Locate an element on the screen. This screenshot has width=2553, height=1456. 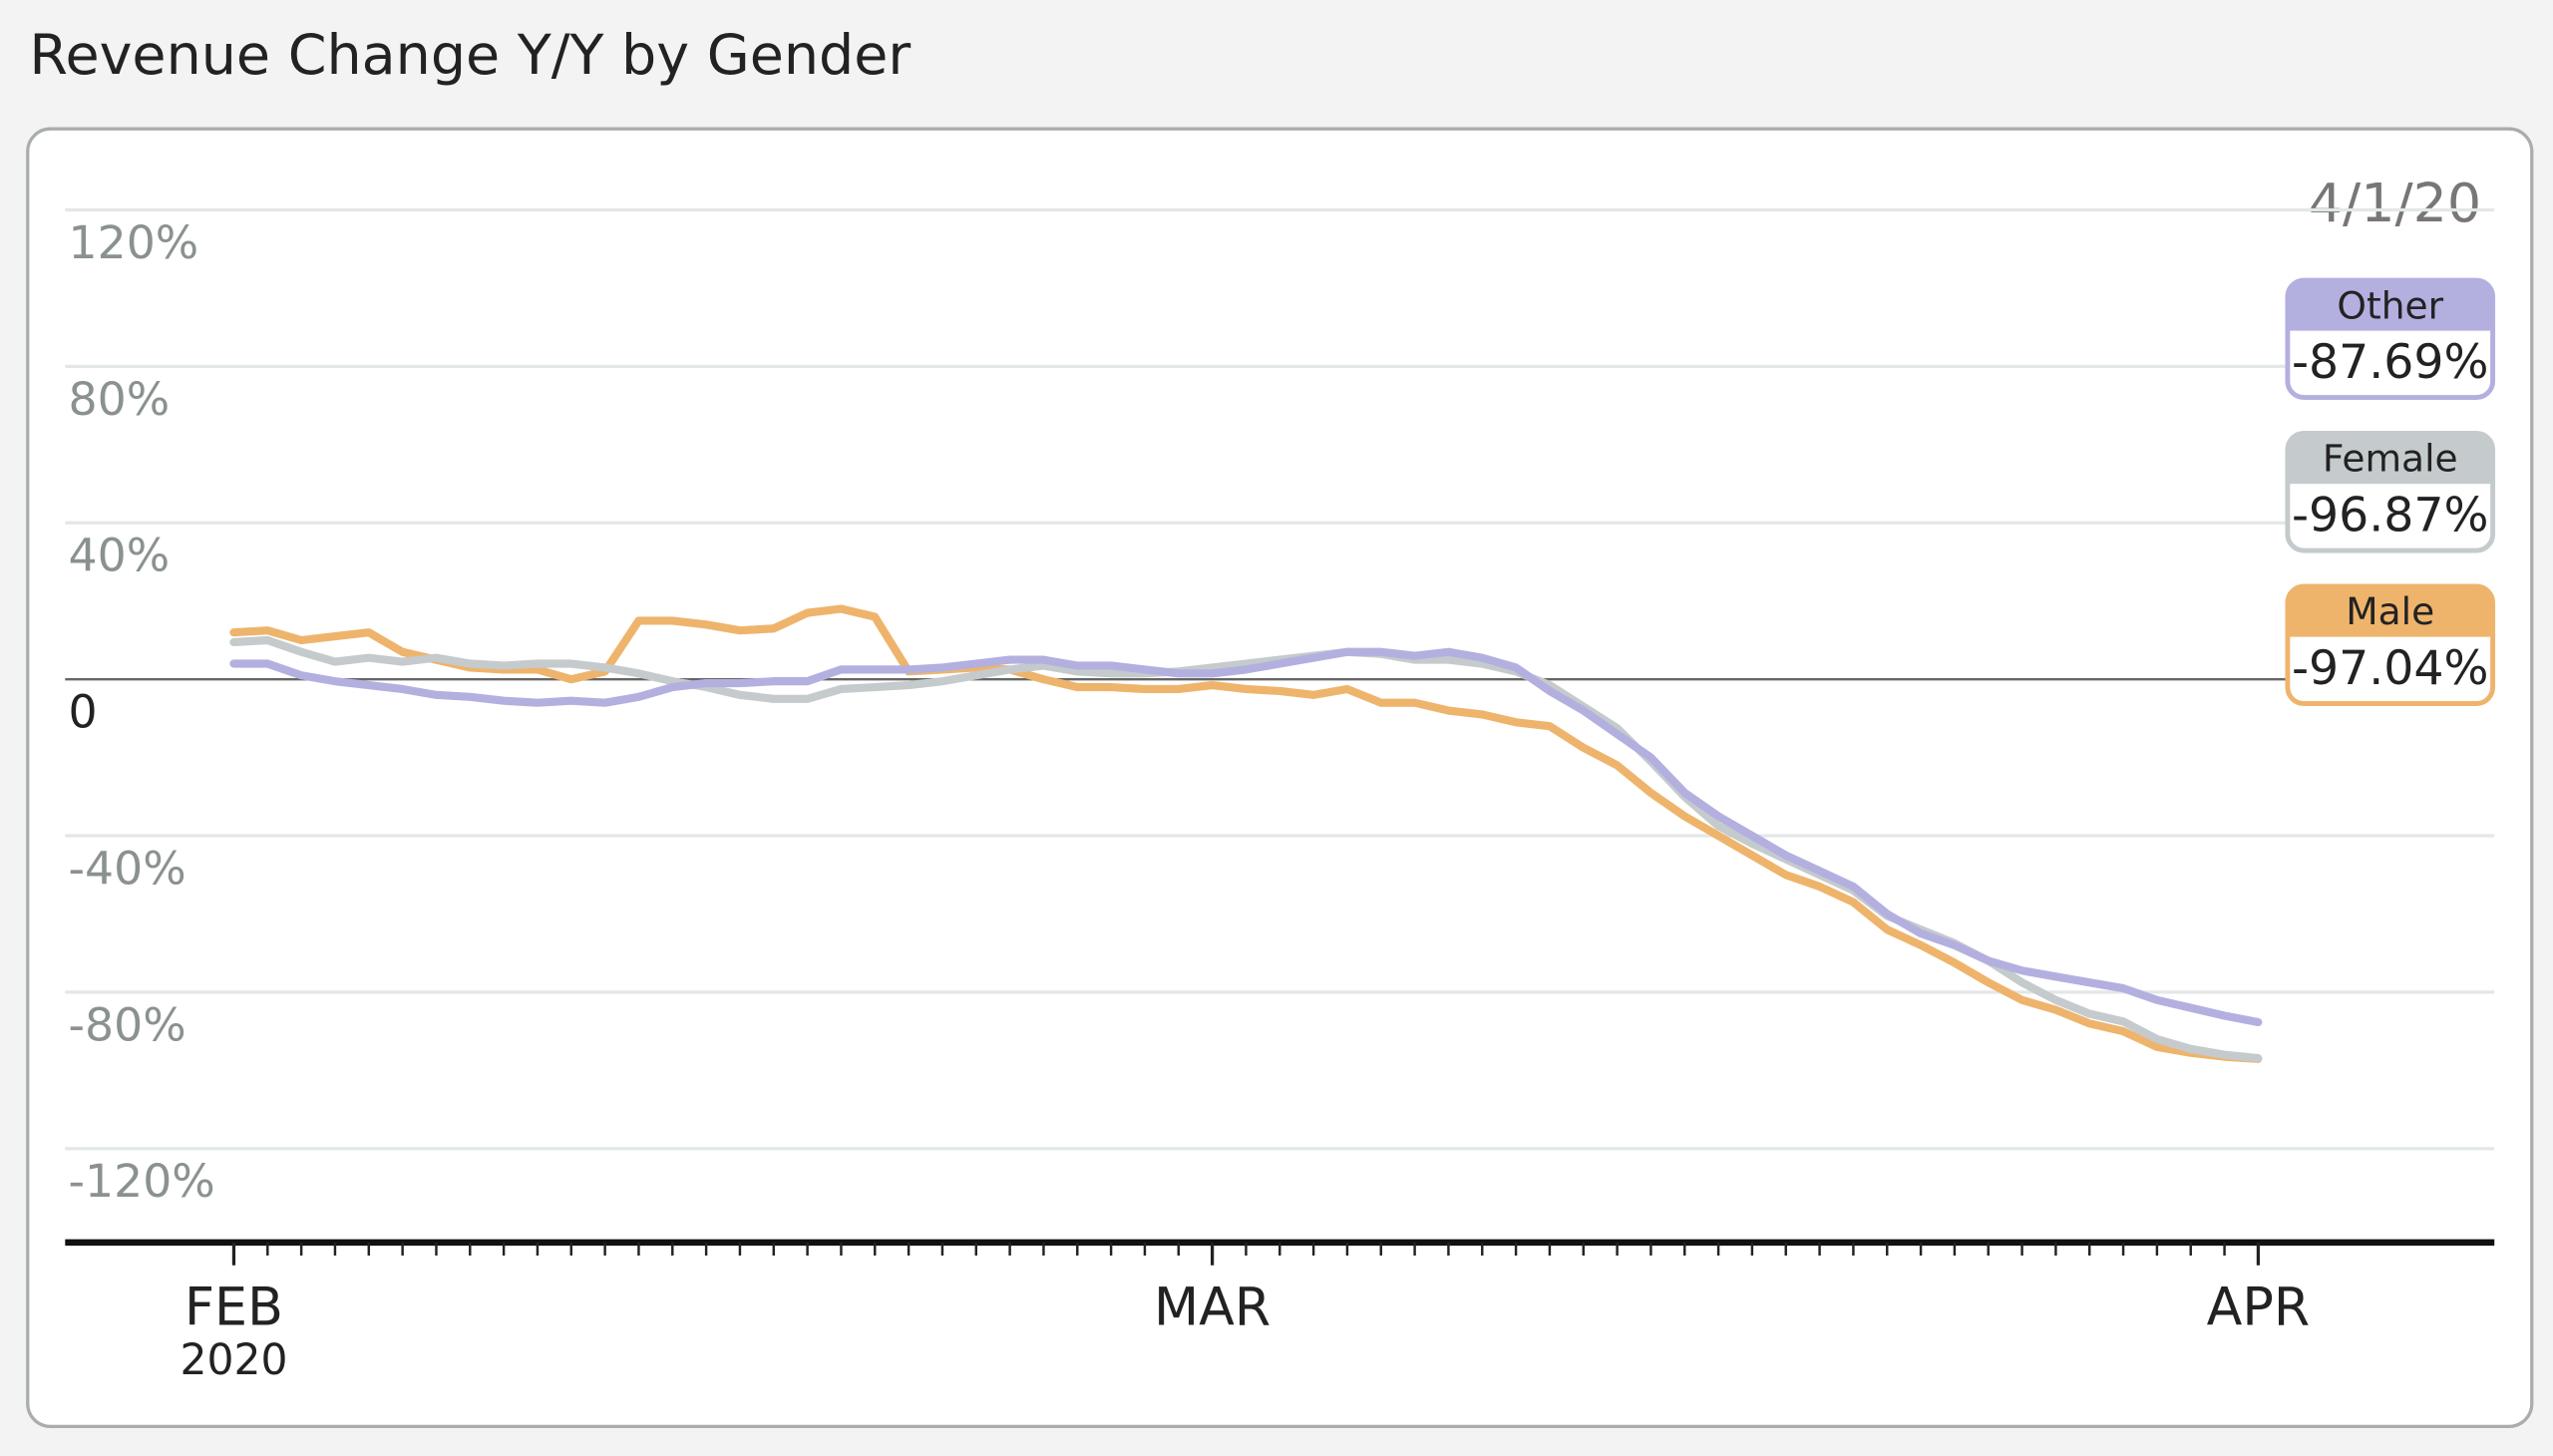
y-tick-label: -80% is located at coordinates (128, 1024).